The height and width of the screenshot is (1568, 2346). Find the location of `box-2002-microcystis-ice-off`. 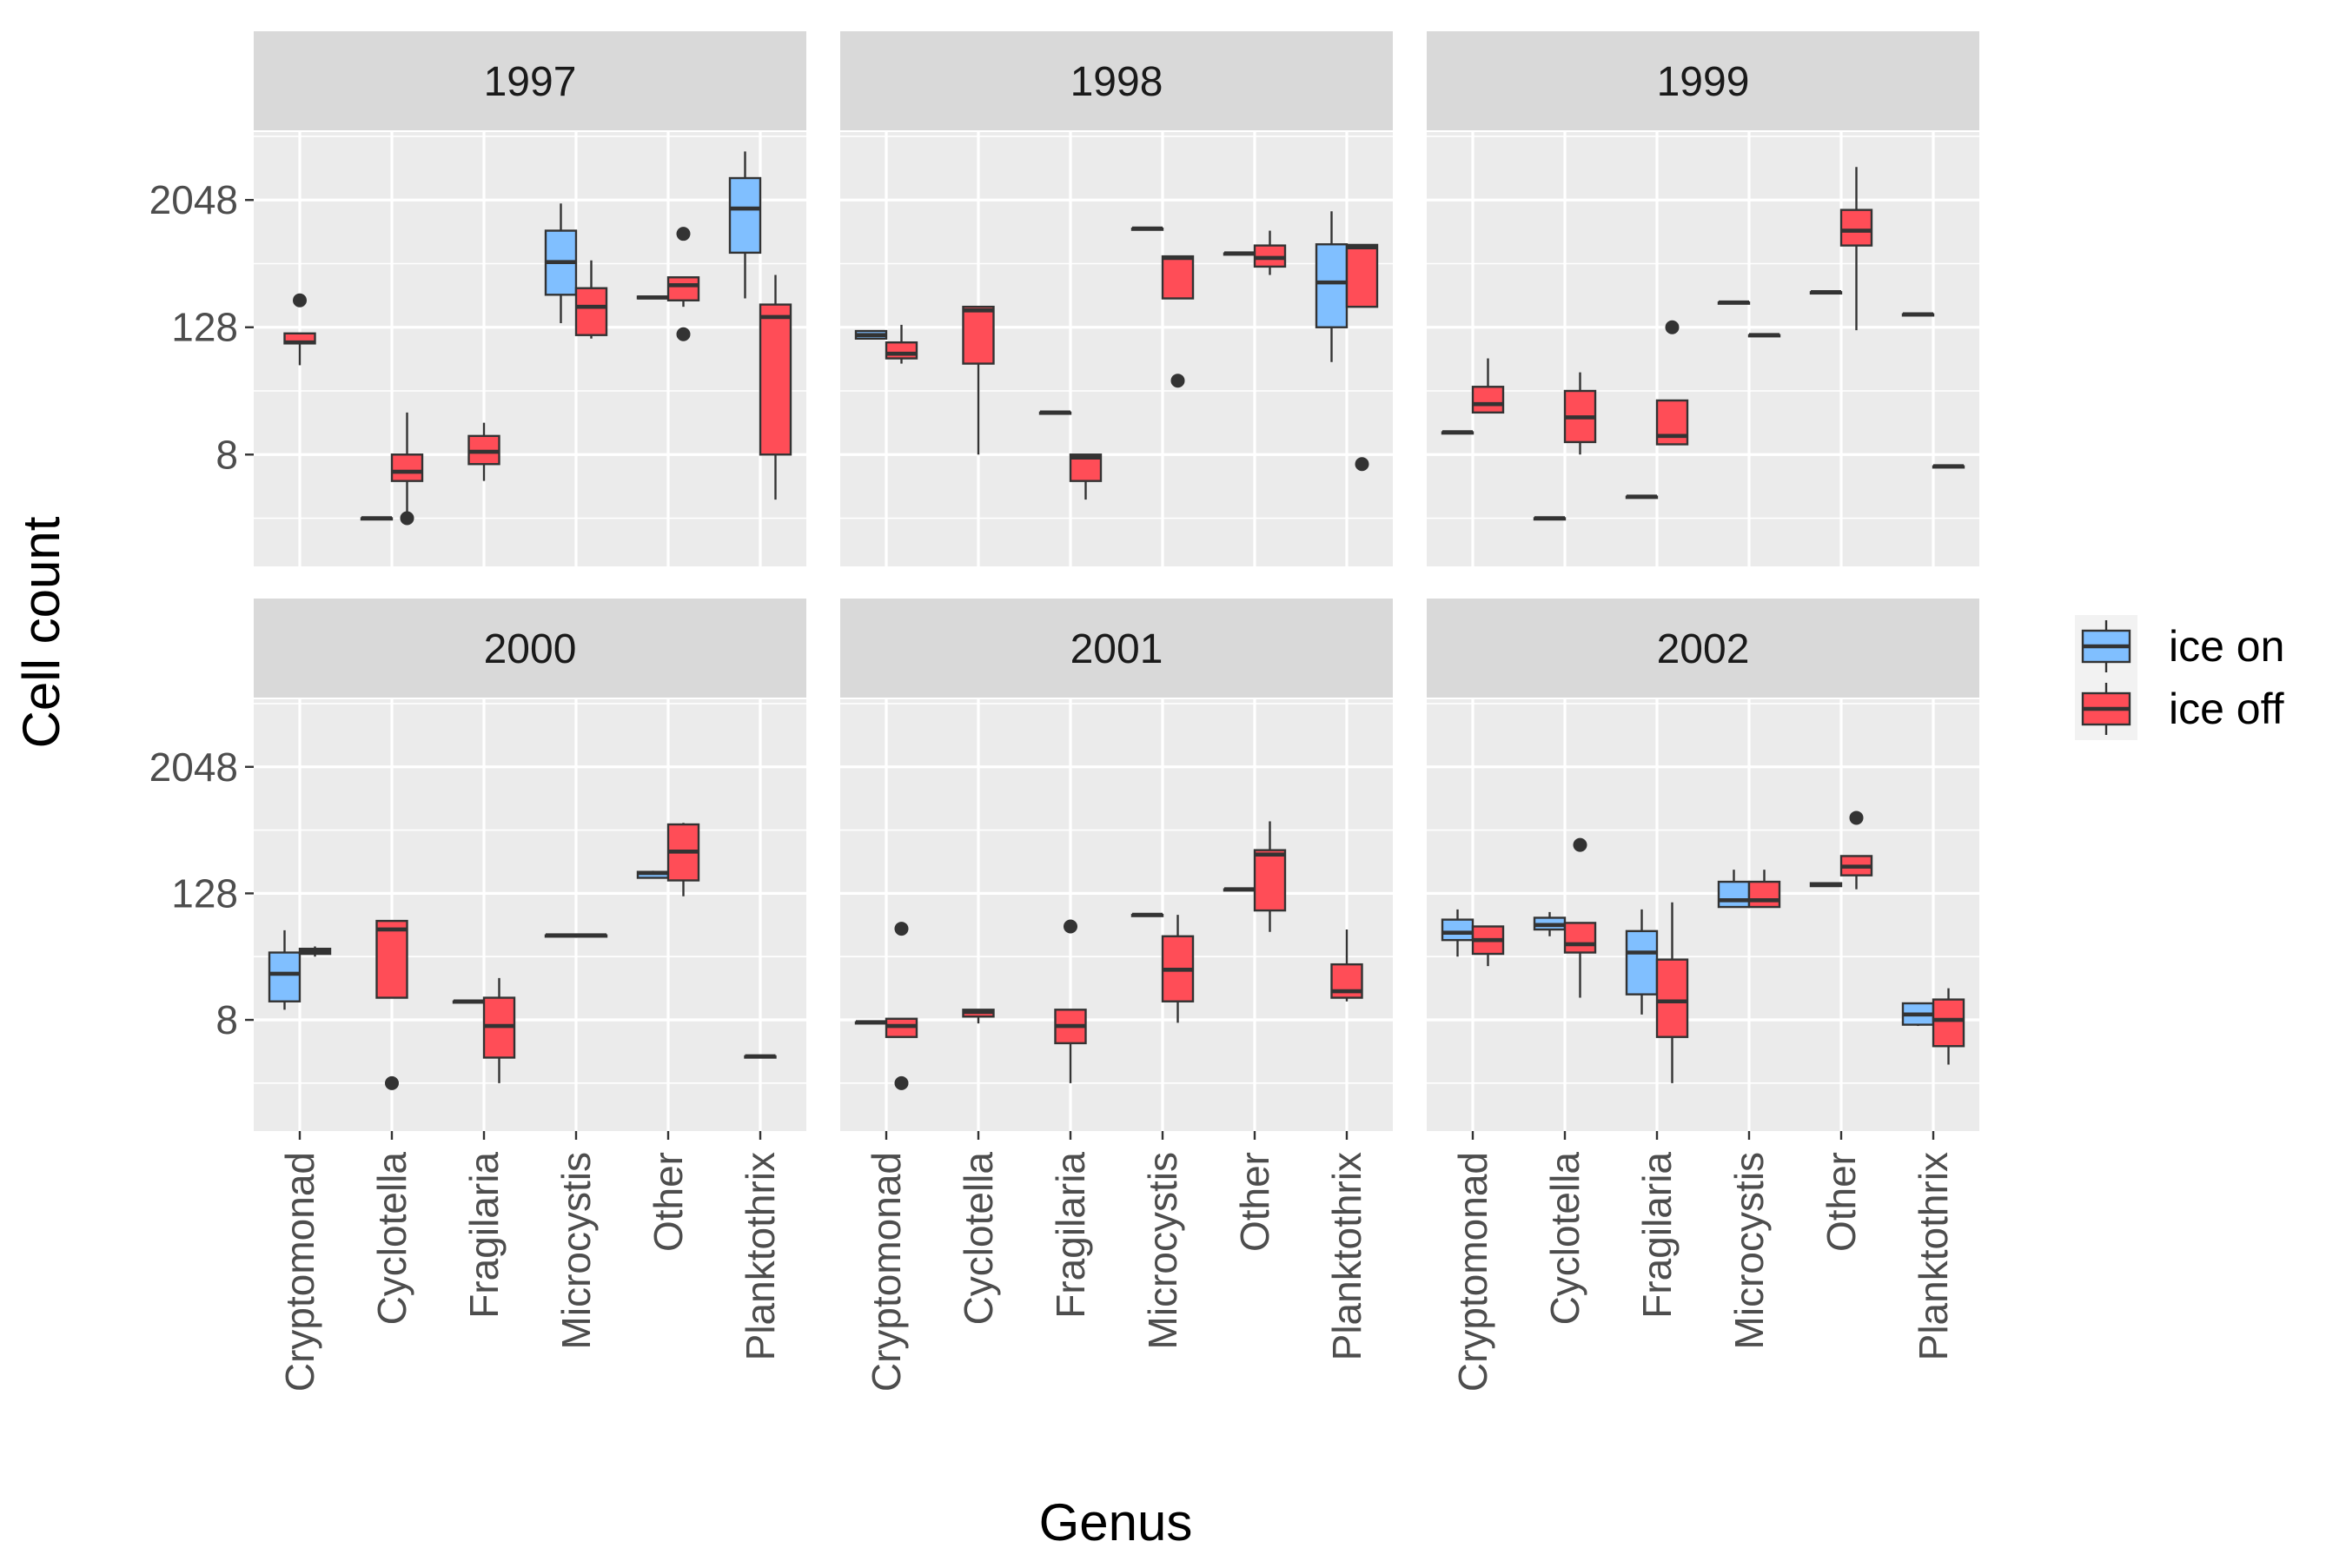

box-2002-microcystis-ice-off is located at coordinates (1764, 889).